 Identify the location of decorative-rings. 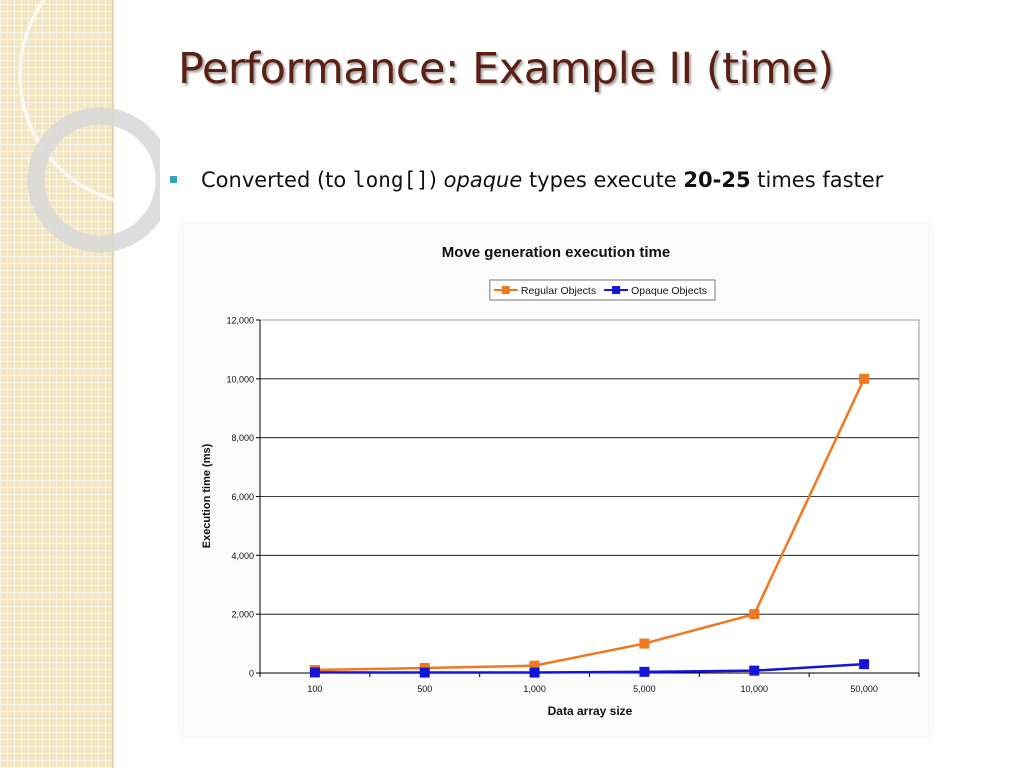
(89, 126).